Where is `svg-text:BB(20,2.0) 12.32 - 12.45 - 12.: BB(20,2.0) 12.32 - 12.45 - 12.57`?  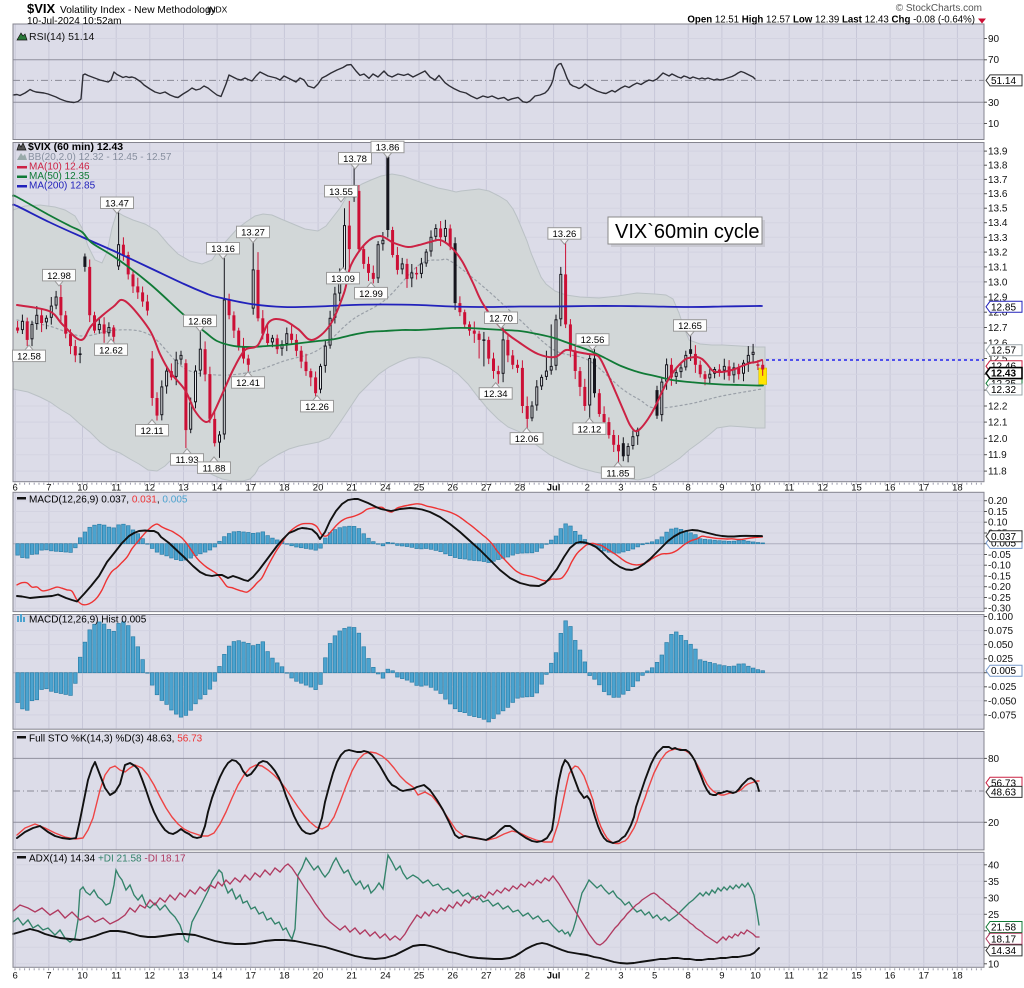 svg-text:BB(20,2.0) 12.32 - 12.45 - 12.: BB(20,2.0) 12.32 - 12.45 - 12.57 is located at coordinates (100, 157).